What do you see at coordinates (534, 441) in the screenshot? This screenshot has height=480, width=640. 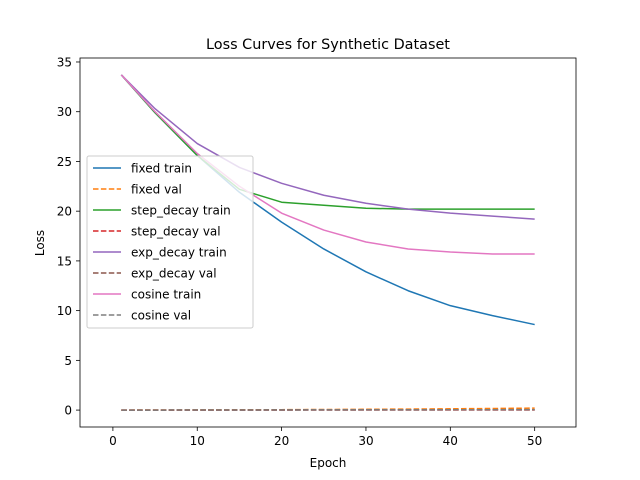 I see `x-tick-label: 50` at bounding box center [534, 441].